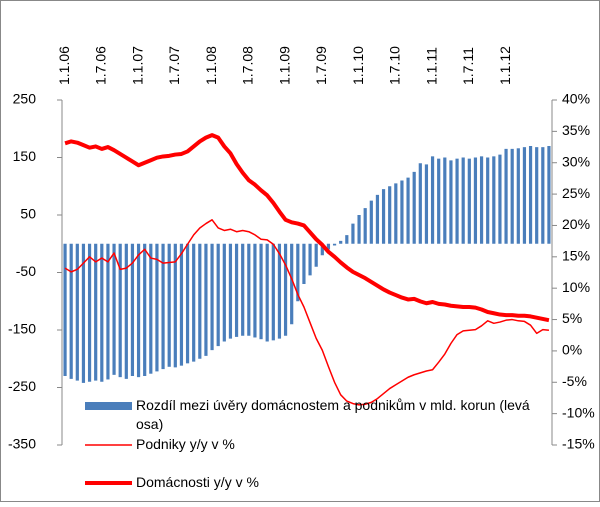 The image size is (600, 507). What do you see at coordinates (574, 381) in the screenshot?
I see `y2-tick-label: -5%` at bounding box center [574, 381].